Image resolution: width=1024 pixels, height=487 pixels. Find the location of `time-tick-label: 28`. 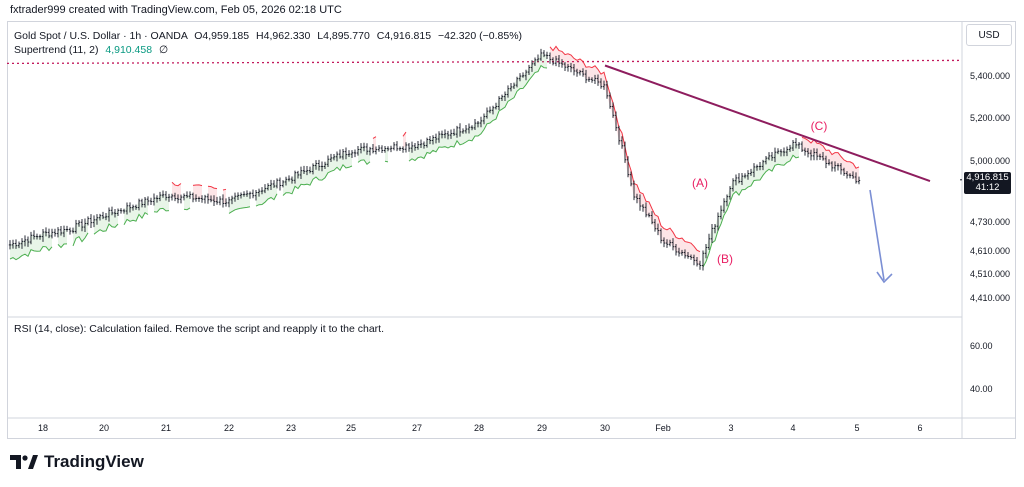

time-tick-label: 28 is located at coordinates (479, 428).